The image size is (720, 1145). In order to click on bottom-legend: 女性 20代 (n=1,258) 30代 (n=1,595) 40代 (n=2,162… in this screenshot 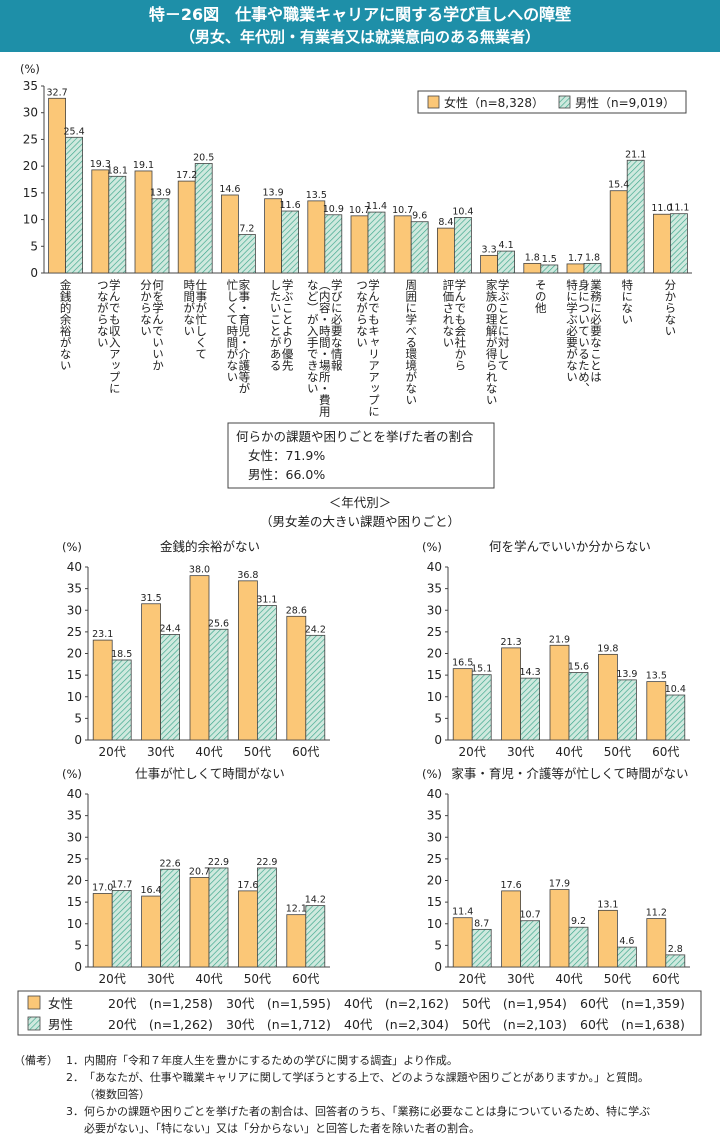, I will do `click(359, 1013)`.